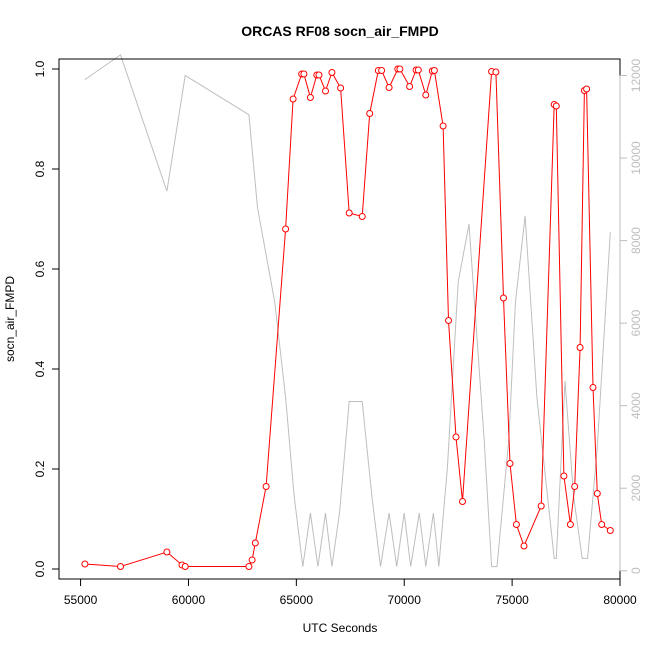 The image size is (650, 650). Describe the element at coordinates (81, 600) in the screenshot. I see `x-tick-label: 55000` at that location.